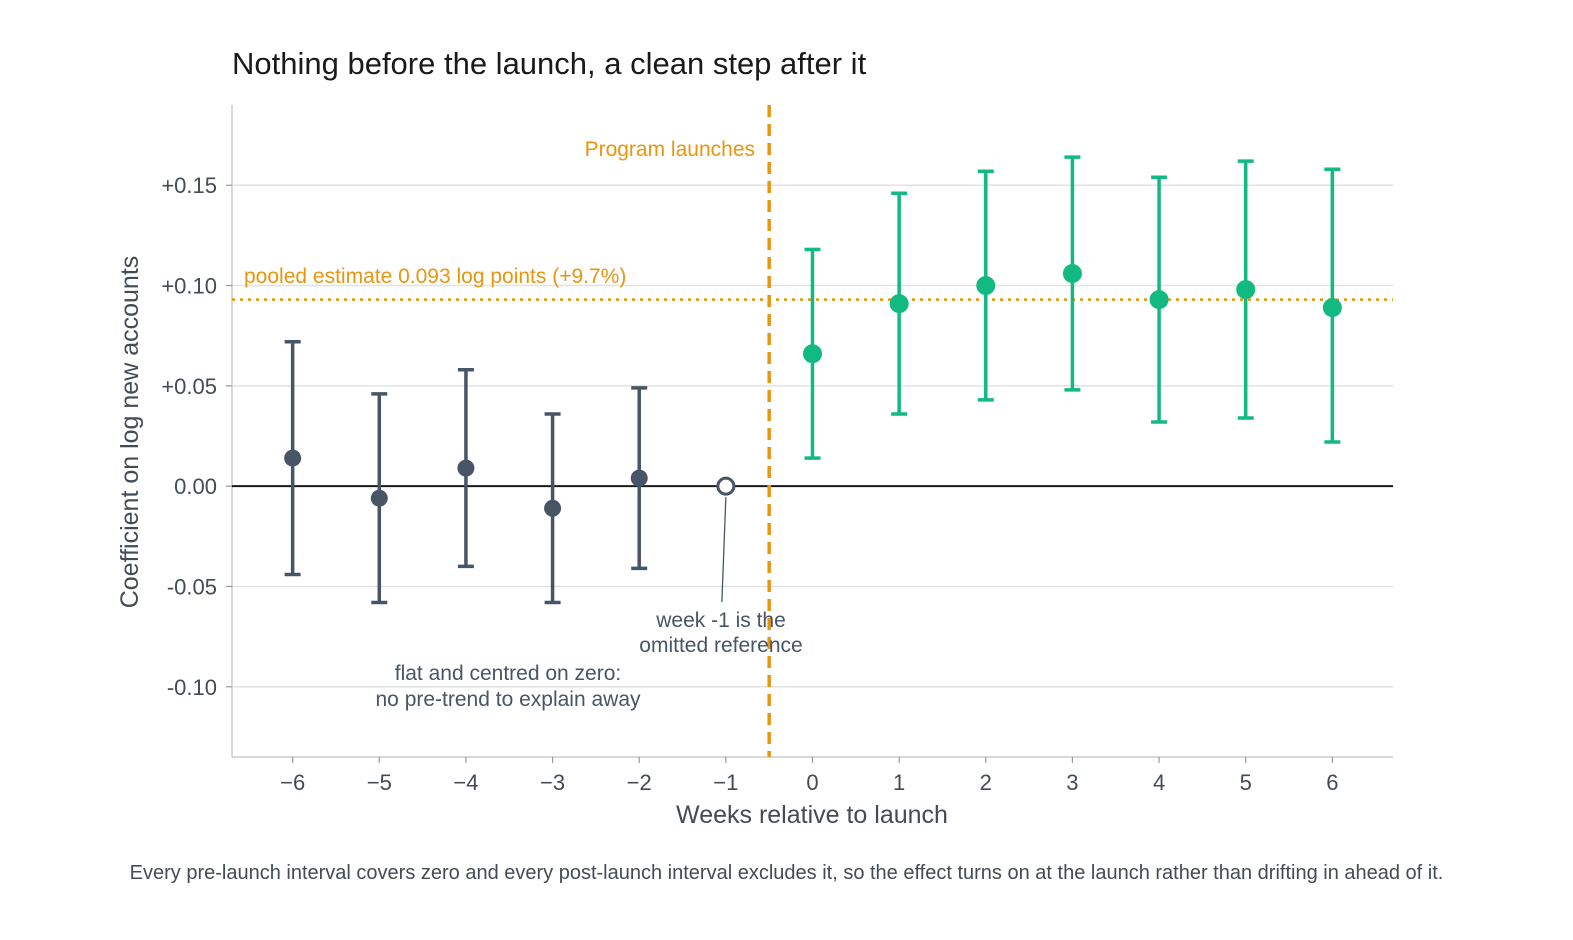 The width and height of the screenshot is (1573, 940). What do you see at coordinates (1246, 782) in the screenshot?
I see `x-tick-label: 5` at bounding box center [1246, 782].